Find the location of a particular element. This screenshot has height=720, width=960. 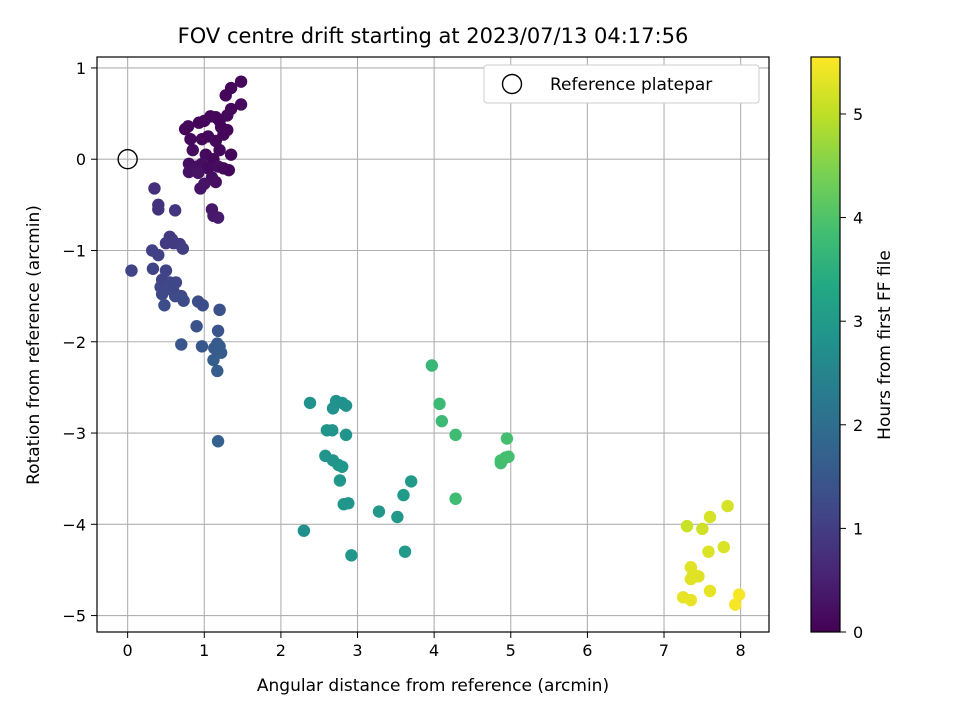

y-tick-label: −5 is located at coordinates (74, 616).